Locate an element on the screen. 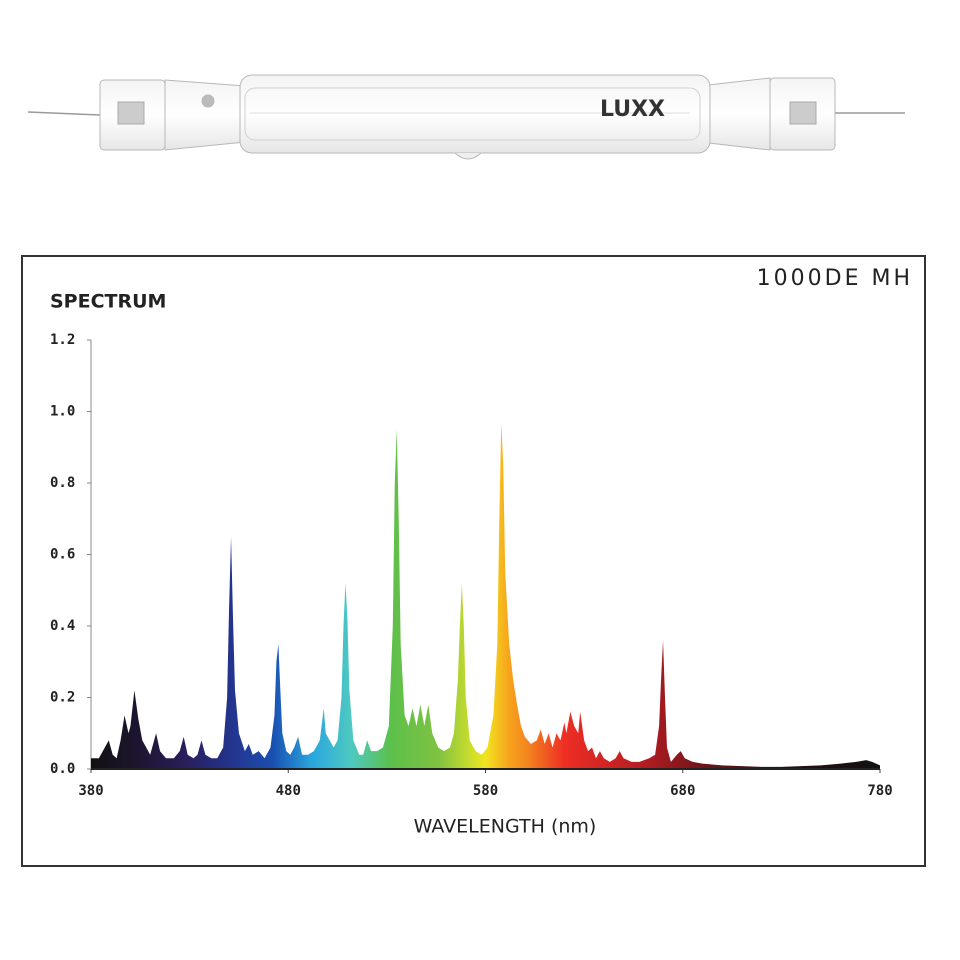  lamp: LUXX is located at coordinates (466, 117).